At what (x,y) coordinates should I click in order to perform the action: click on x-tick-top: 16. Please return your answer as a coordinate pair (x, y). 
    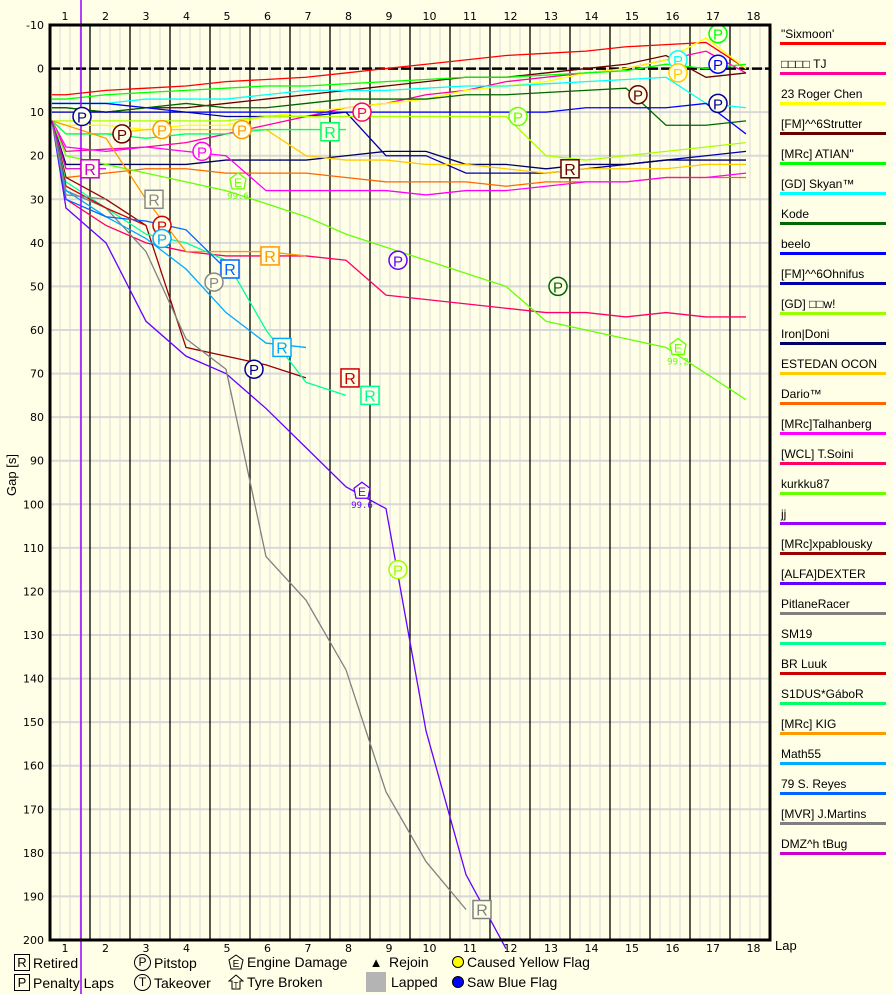
    Looking at the image, I should click on (673, 16).